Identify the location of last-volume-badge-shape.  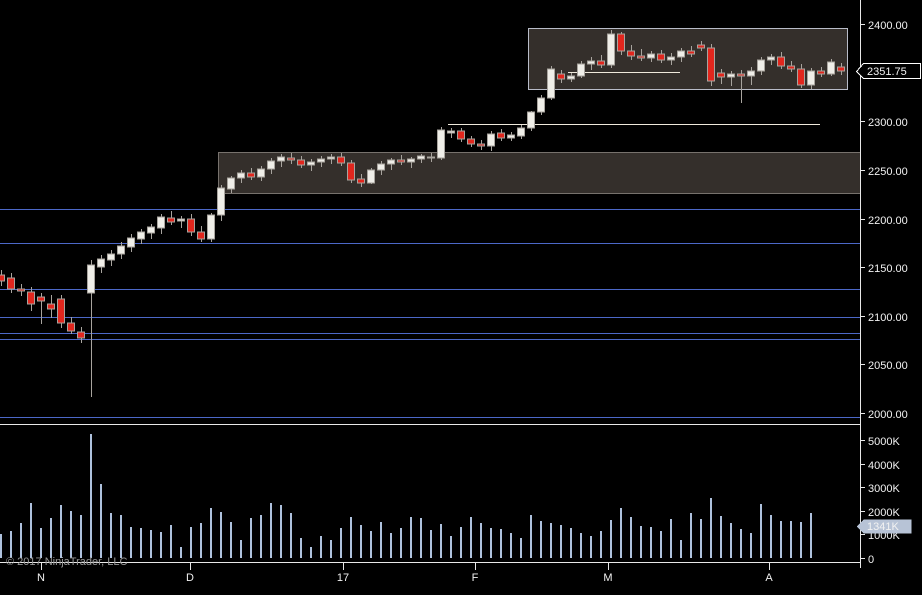
(884, 526).